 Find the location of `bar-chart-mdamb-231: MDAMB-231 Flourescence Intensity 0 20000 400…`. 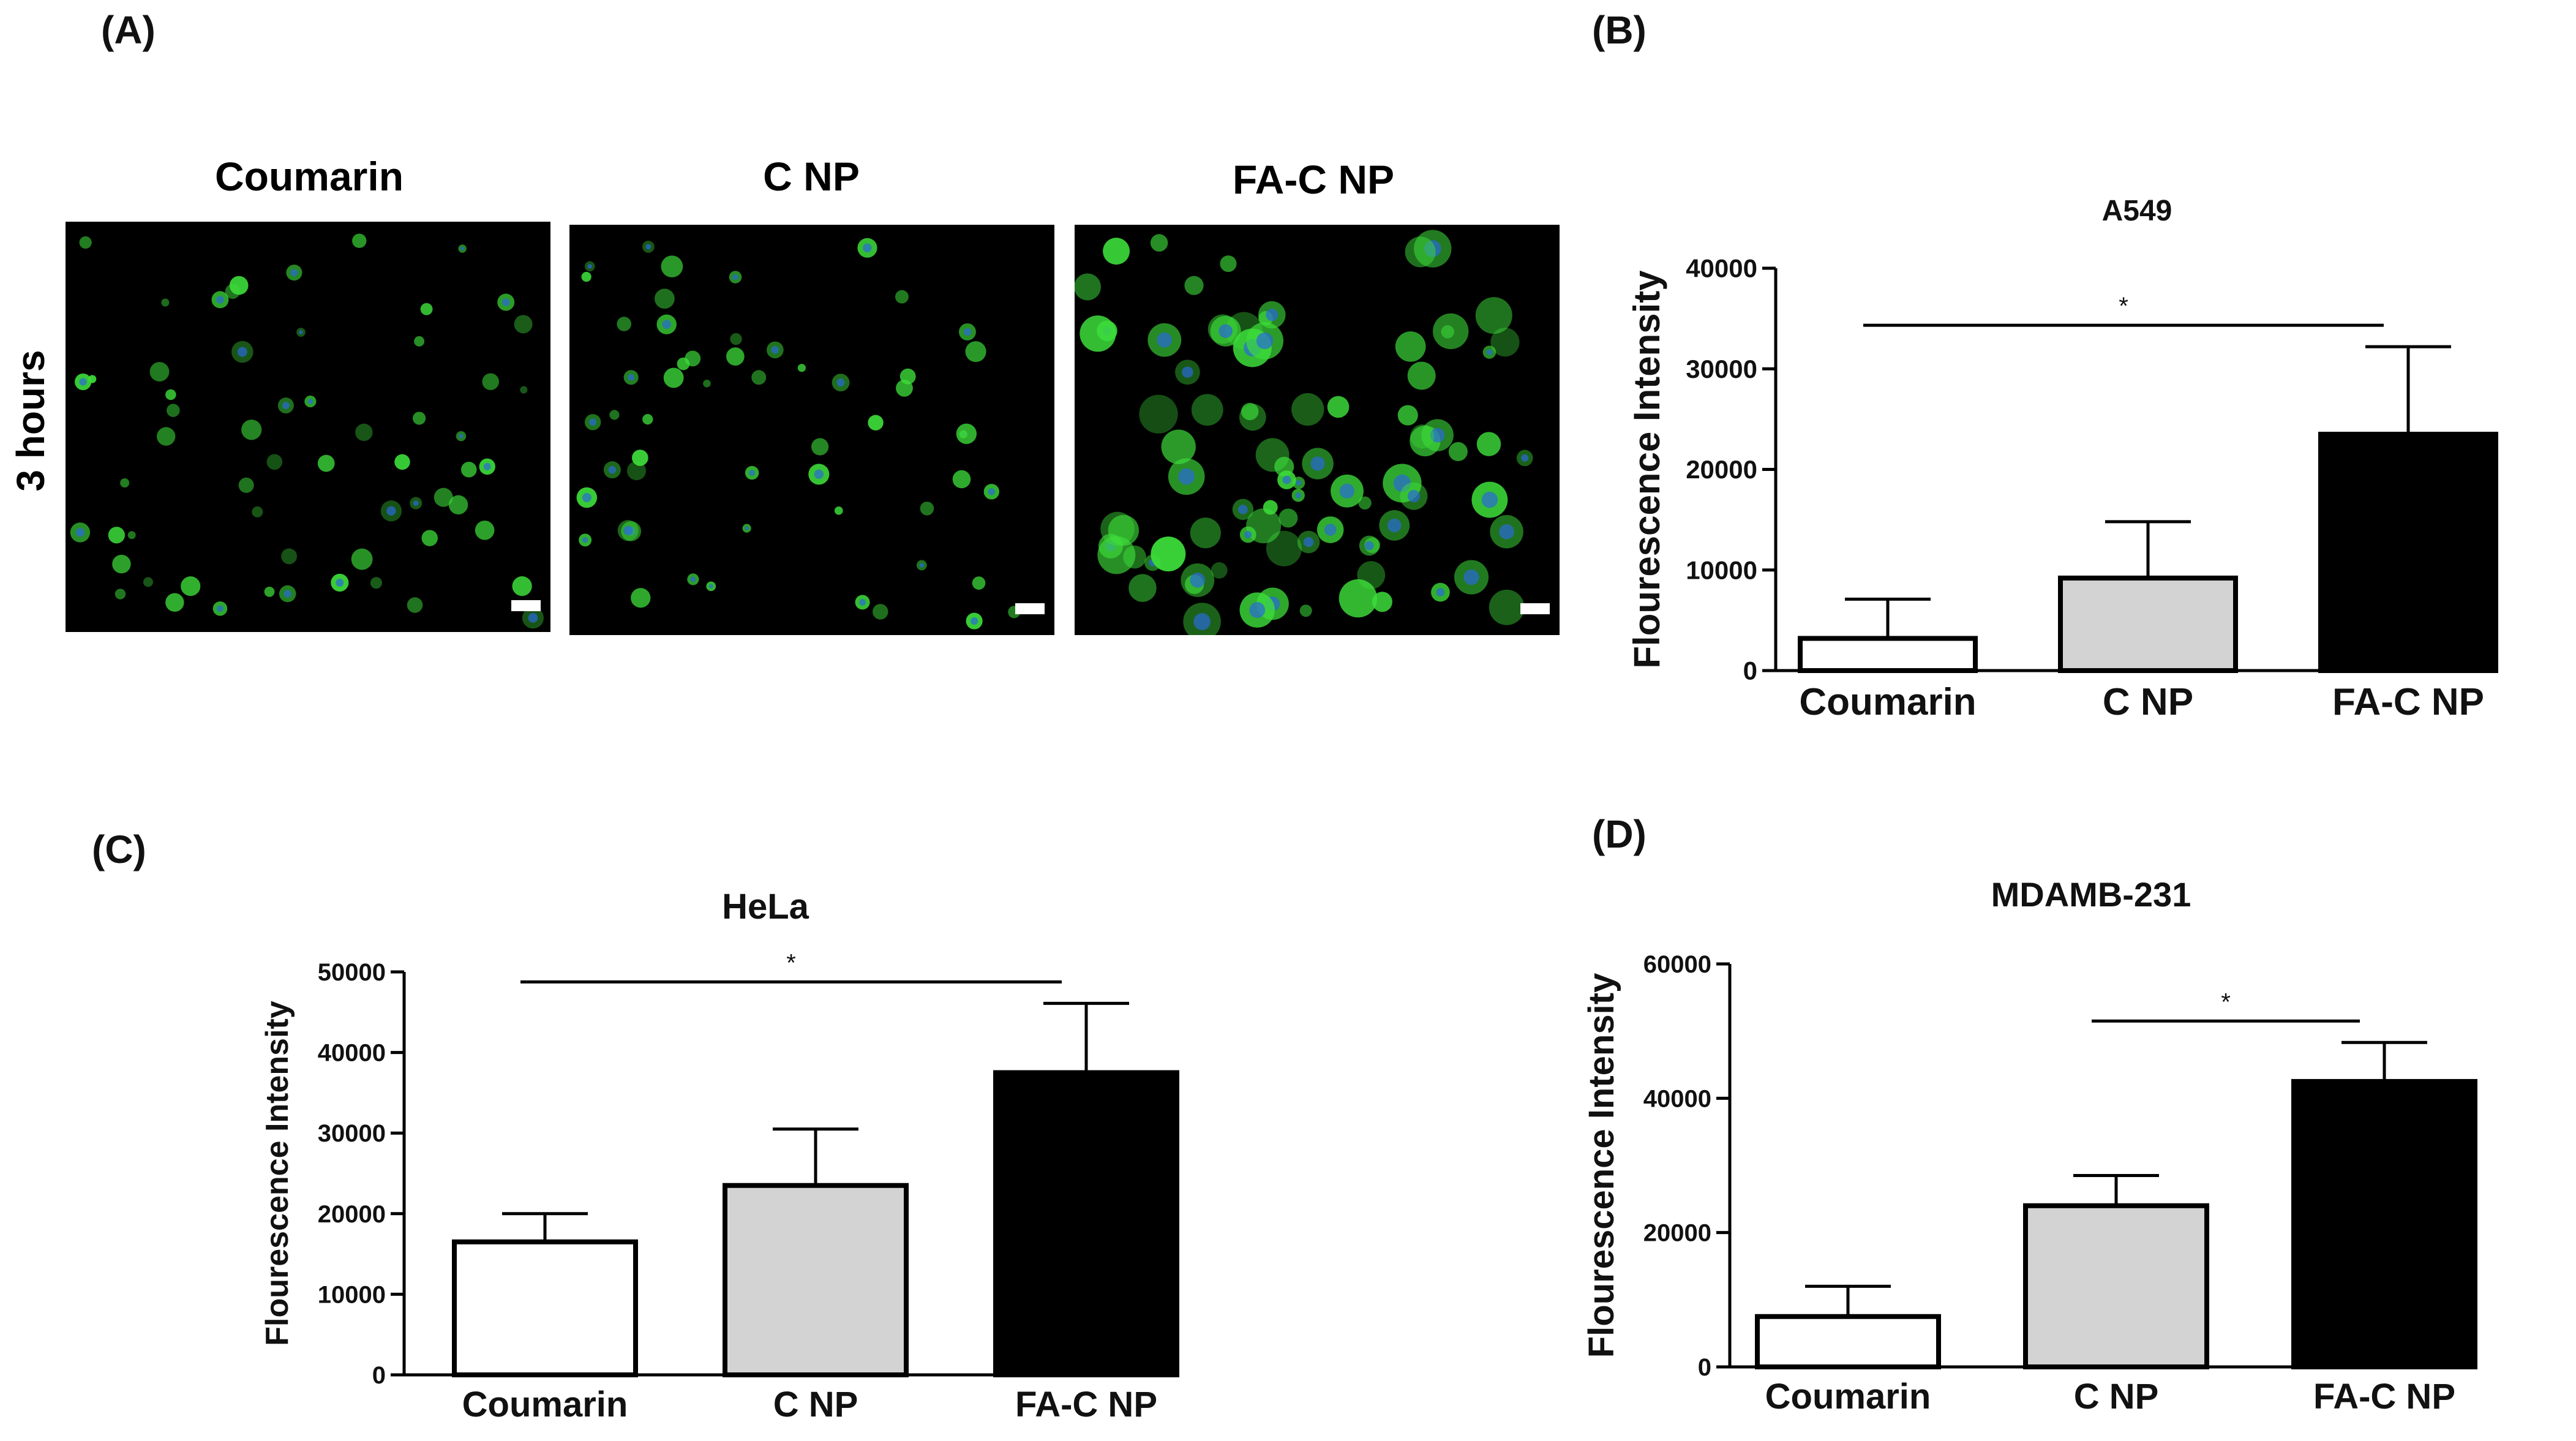

bar-chart-mdamb-231: MDAMB-231 Flourescence Intensity 0 20000 400… is located at coordinates (2029, 1146).